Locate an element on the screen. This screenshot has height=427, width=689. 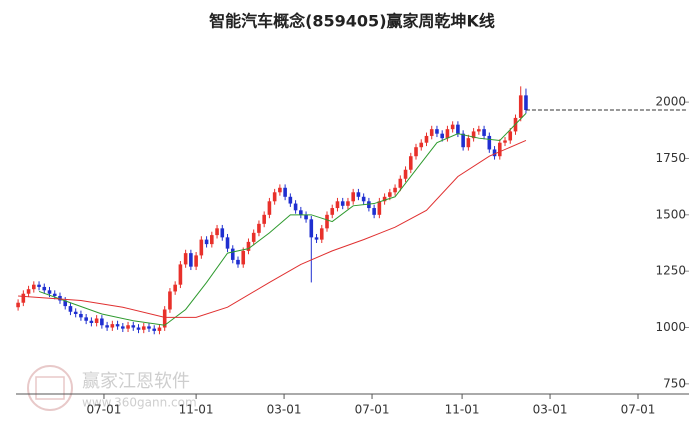
watermark-name: 赢家江恩软件 is located at coordinates (136, 381).